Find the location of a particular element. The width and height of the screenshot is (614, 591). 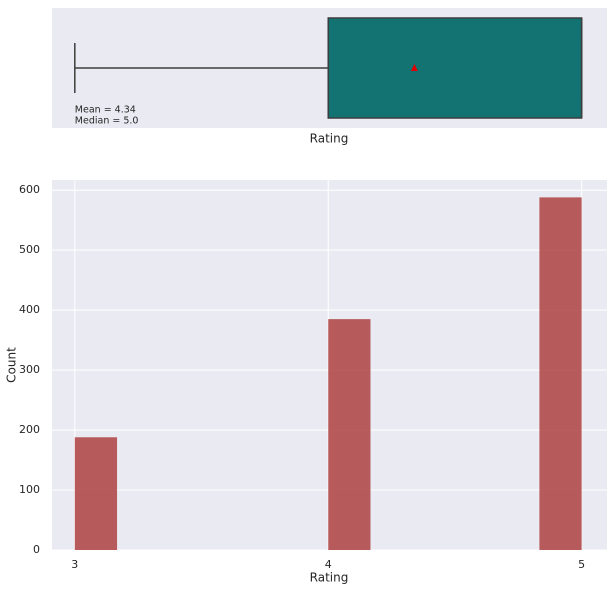

x-tick-label: 5 is located at coordinates (581, 564).